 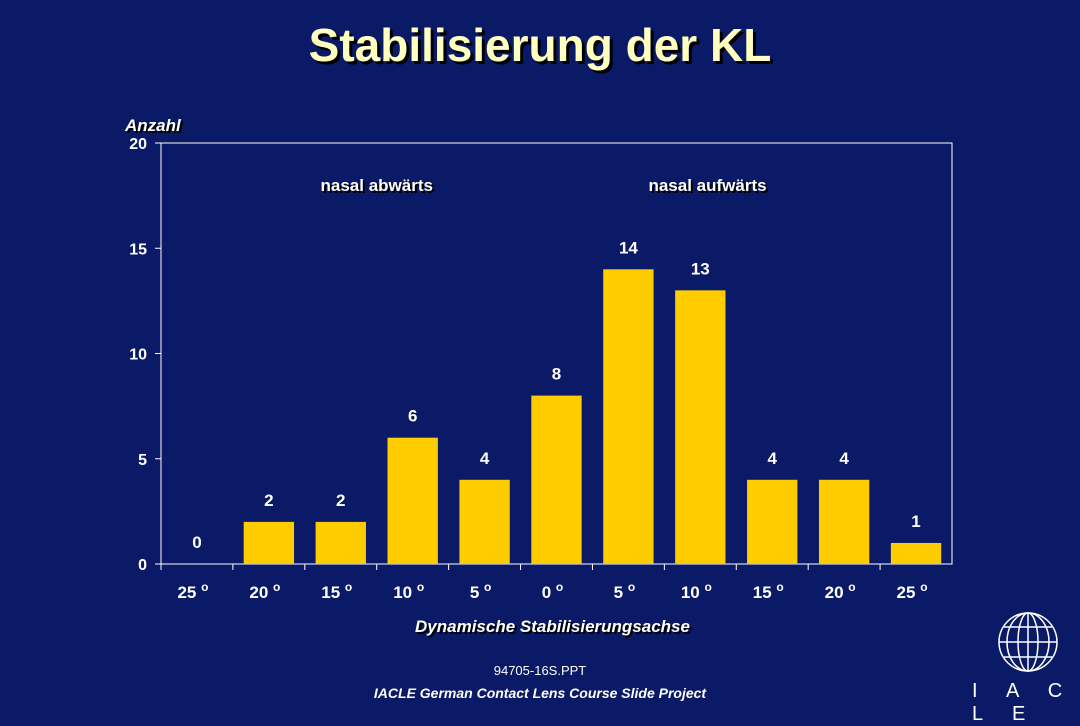 I want to click on annotation-nasal-down: nasal abwärts, so click(x=377, y=185).